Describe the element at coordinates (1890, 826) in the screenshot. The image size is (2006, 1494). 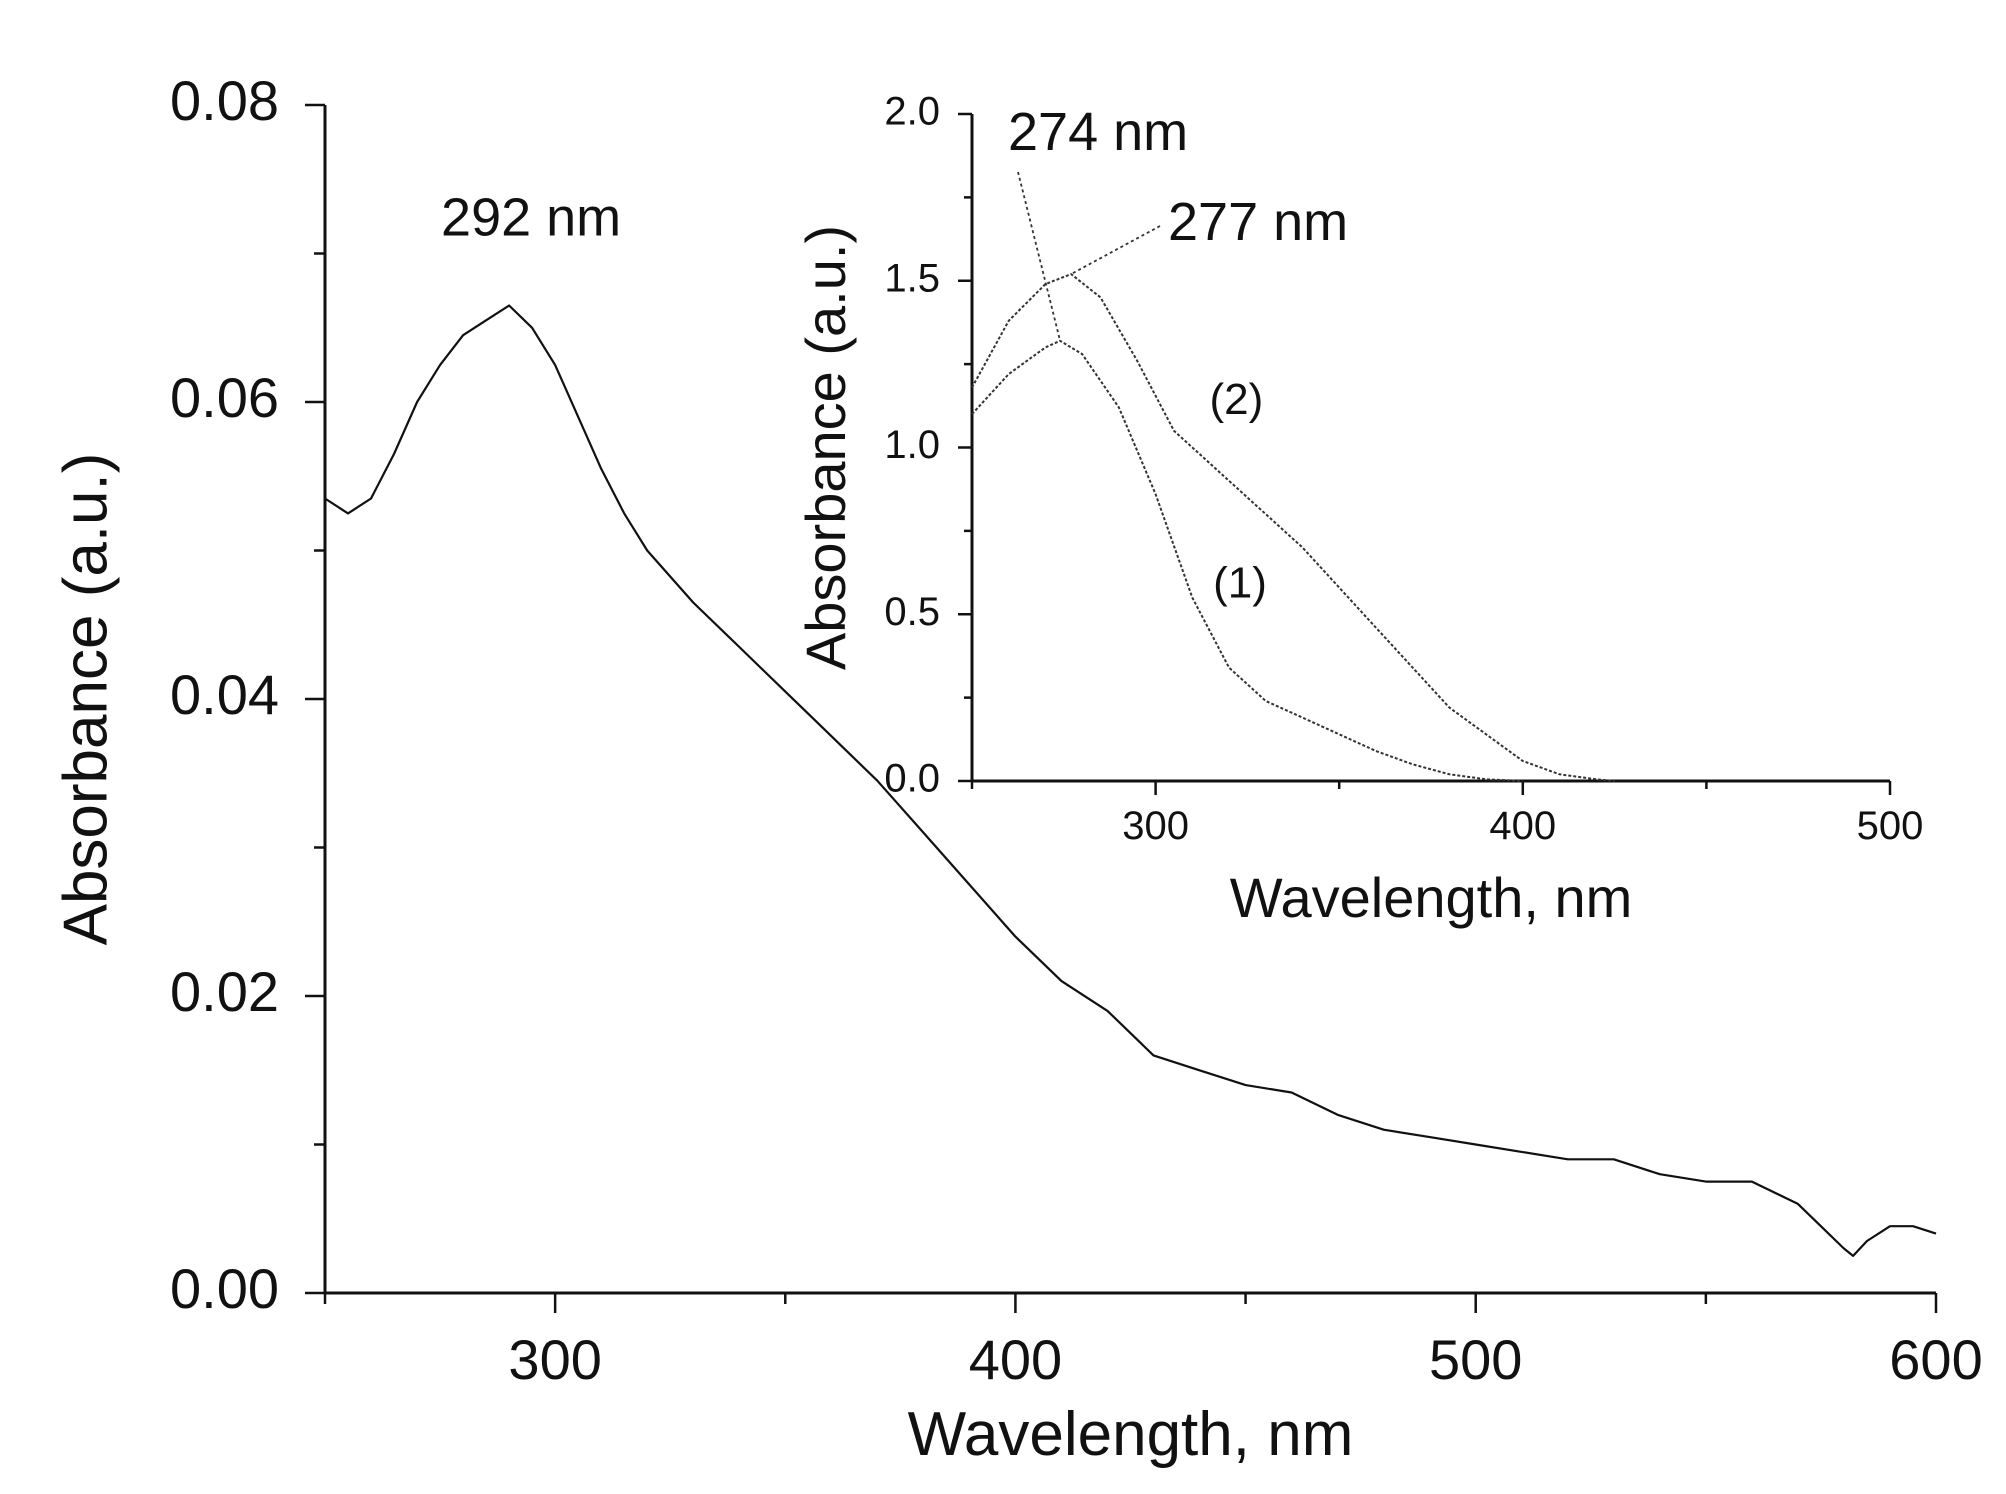
I see `inset-x-tick-label: 500` at that location.